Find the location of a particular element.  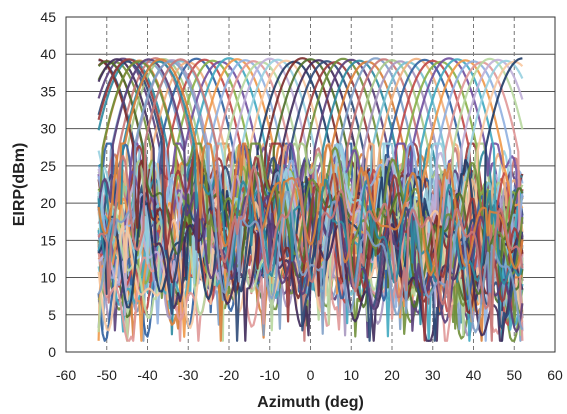

x-tick-label: 20 is located at coordinates (392, 375).